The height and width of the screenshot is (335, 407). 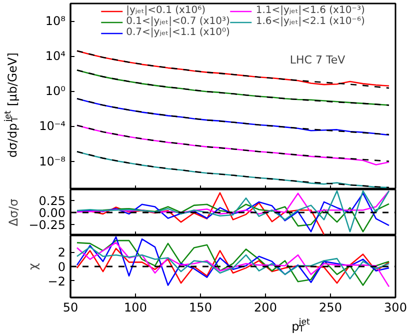 What do you see at coordinates (62, 253) in the screenshot?
I see `y-tick-label: 2` at bounding box center [62, 253].